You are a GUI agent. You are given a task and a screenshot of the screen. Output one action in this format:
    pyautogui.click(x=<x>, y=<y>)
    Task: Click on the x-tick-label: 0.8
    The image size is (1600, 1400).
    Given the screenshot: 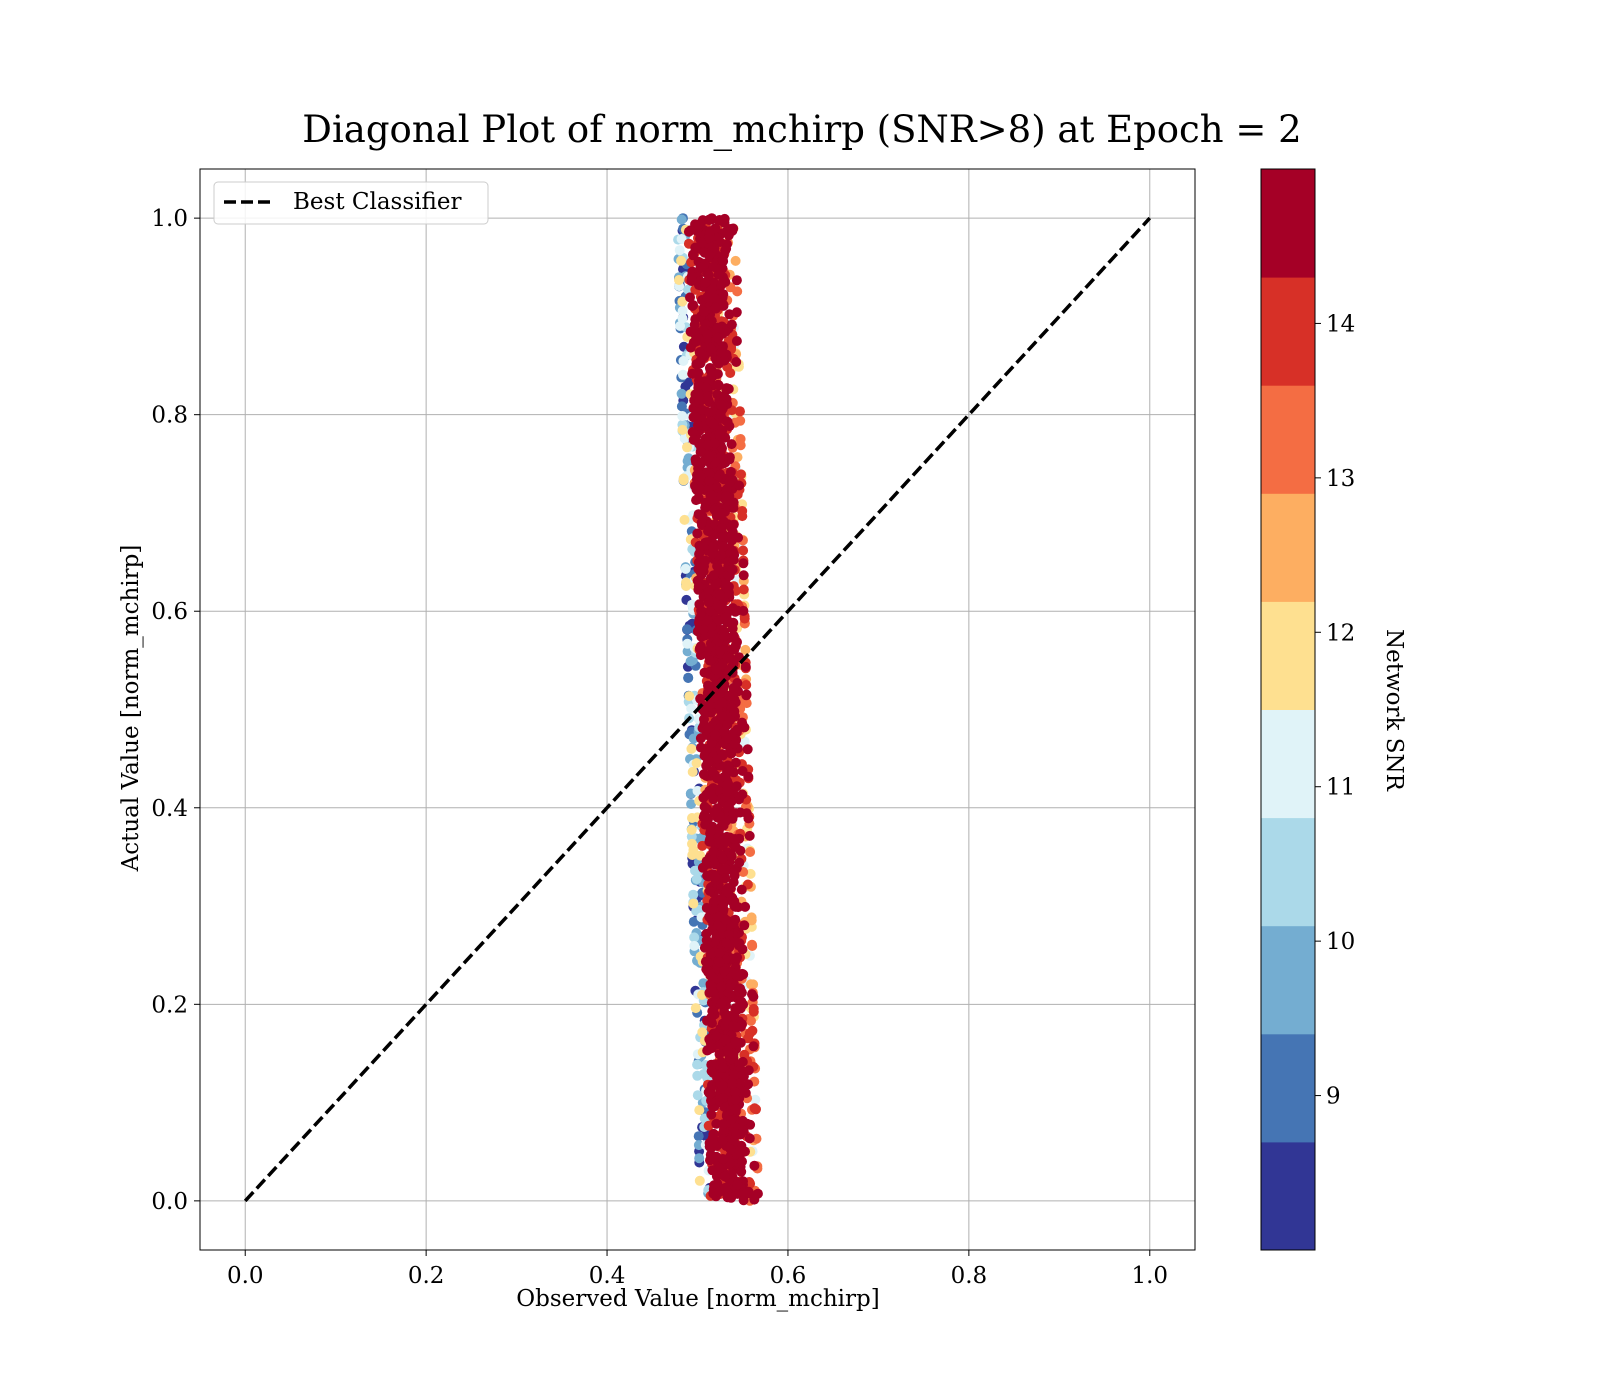 What is the action you would take?
    pyautogui.click(x=969, y=1276)
    